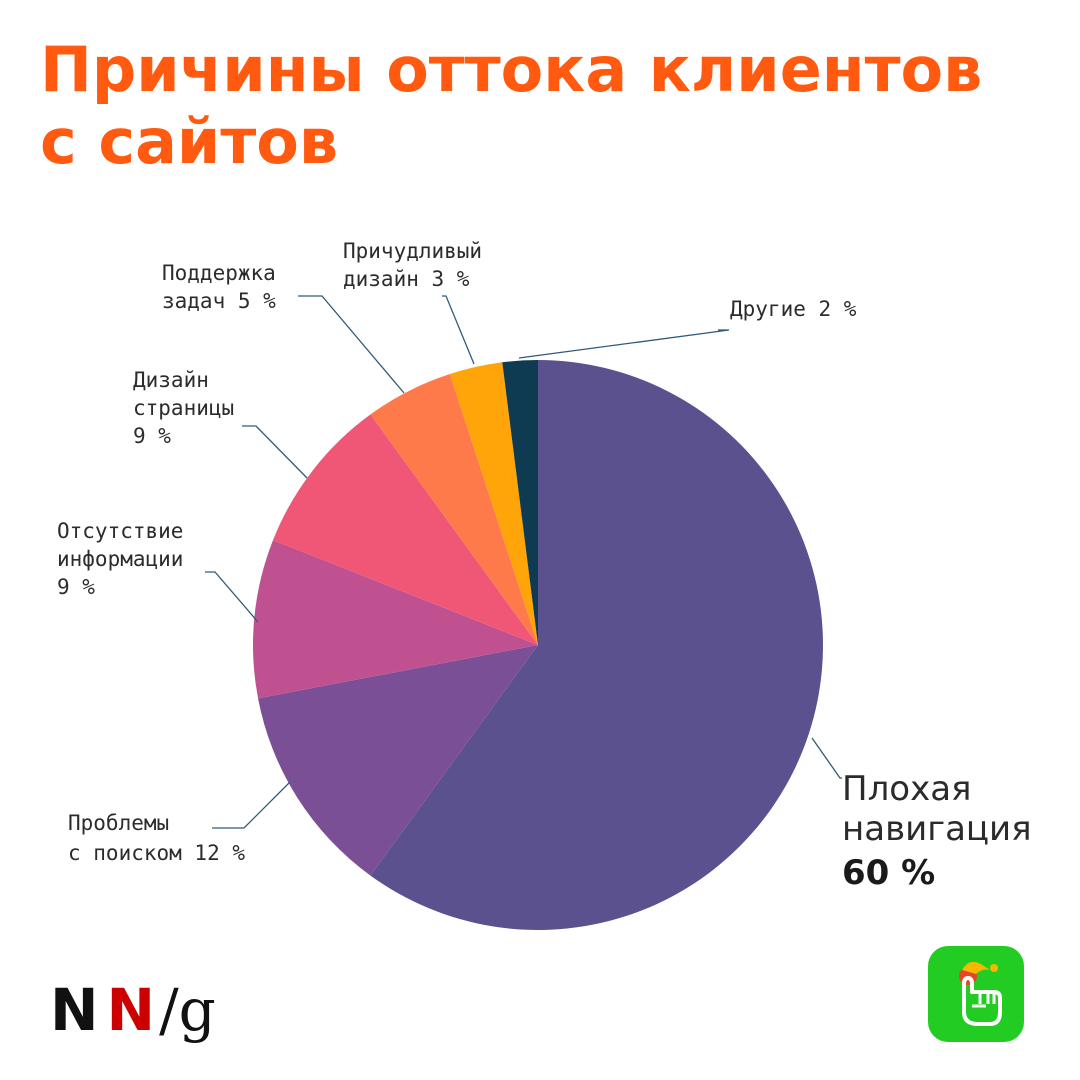 This screenshot has width=1080, height=1080. I want to click on pie-slice-дизайн-страницы, so click(405, 529).